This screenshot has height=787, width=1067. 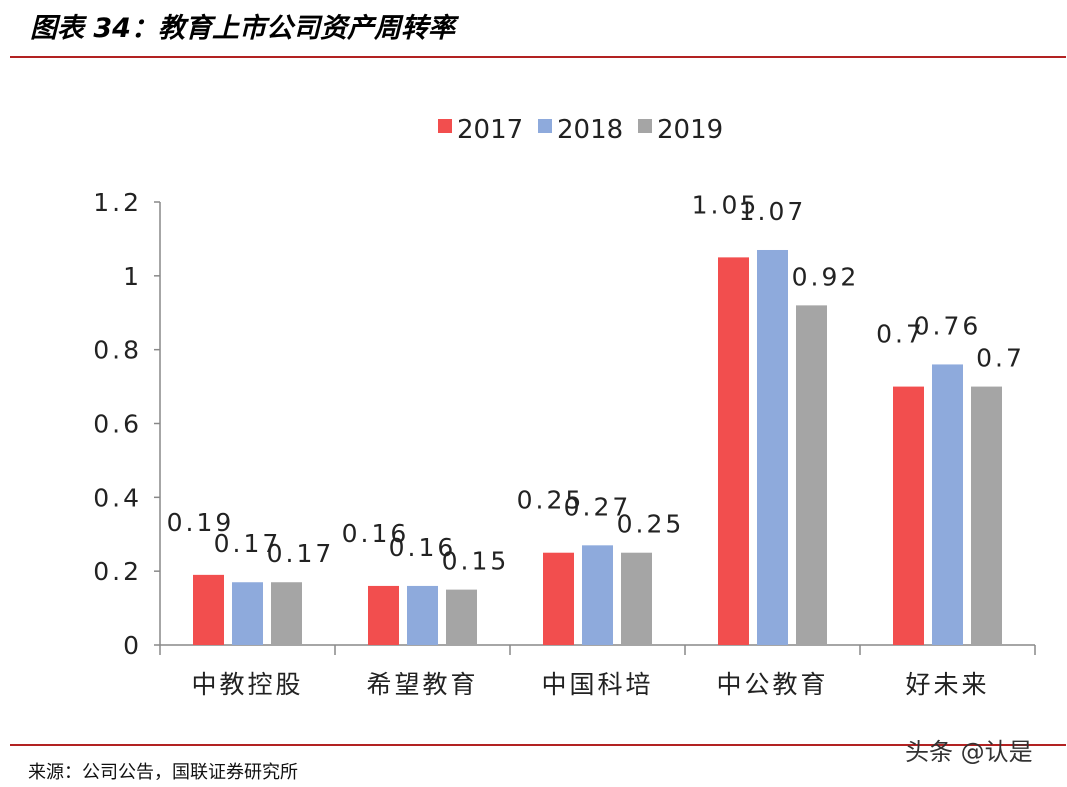 What do you see at coordinates (969, 752) in the screenshot?
I see `watermark: 头条 @认是` at bounding box center [969, 752].